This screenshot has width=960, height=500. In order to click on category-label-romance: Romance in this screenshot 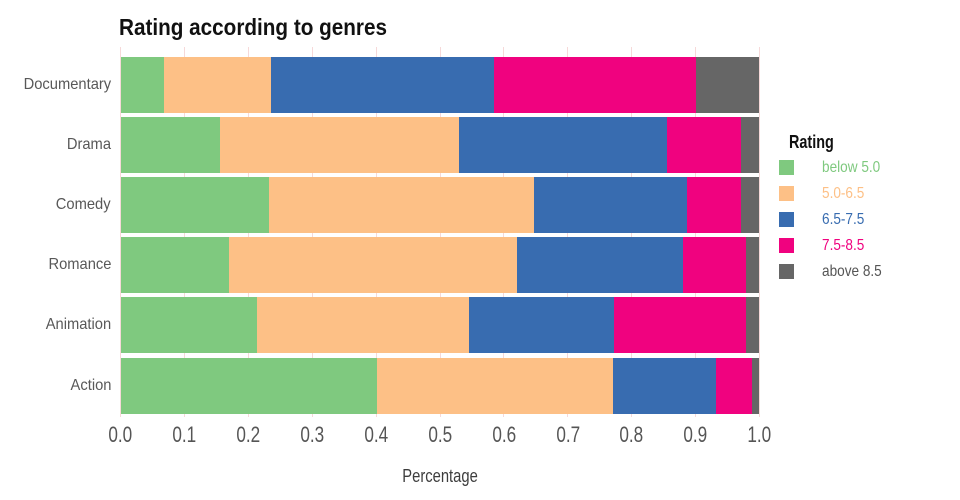, I will do `click(55, 265)`.